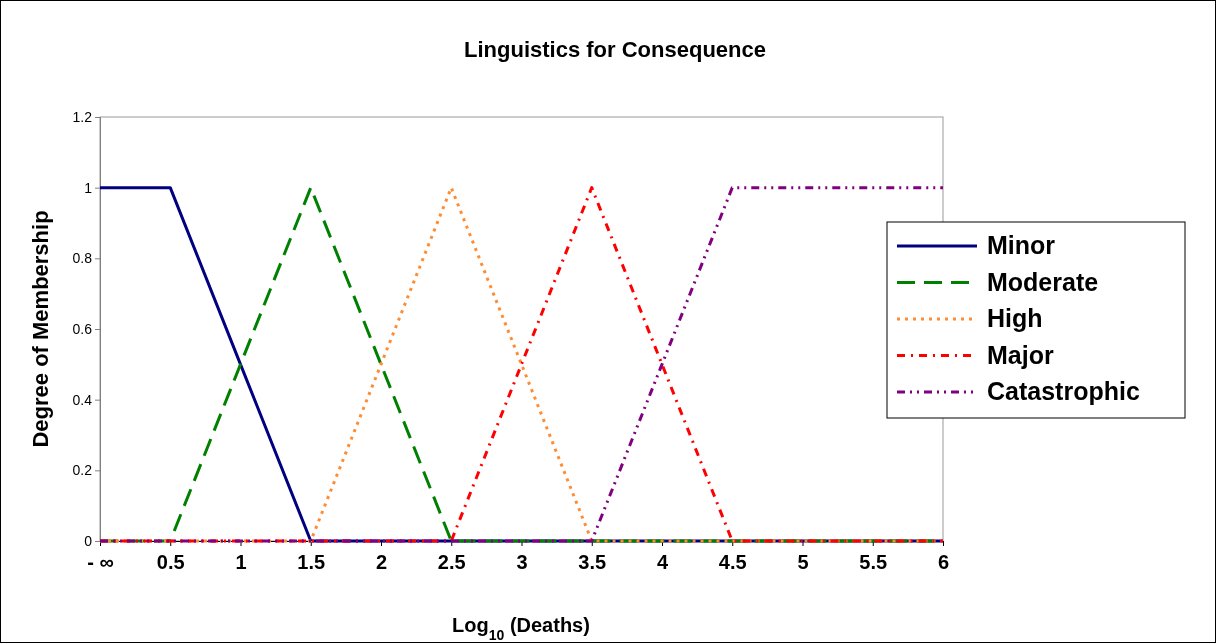  I want to click on legend-label: High, so click(1015, 318).